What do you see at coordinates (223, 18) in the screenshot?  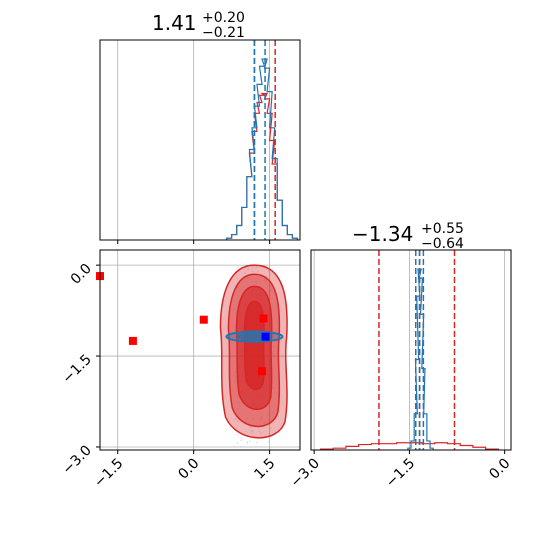 I see `title-plus: +0.20` at bounding box center [223, 18].